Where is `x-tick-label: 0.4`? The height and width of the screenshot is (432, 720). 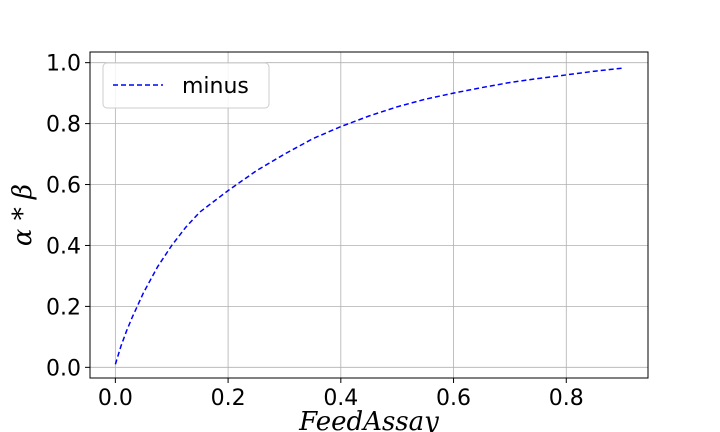
x-tick-label: 0.4 is located at coordinates (340, 398).